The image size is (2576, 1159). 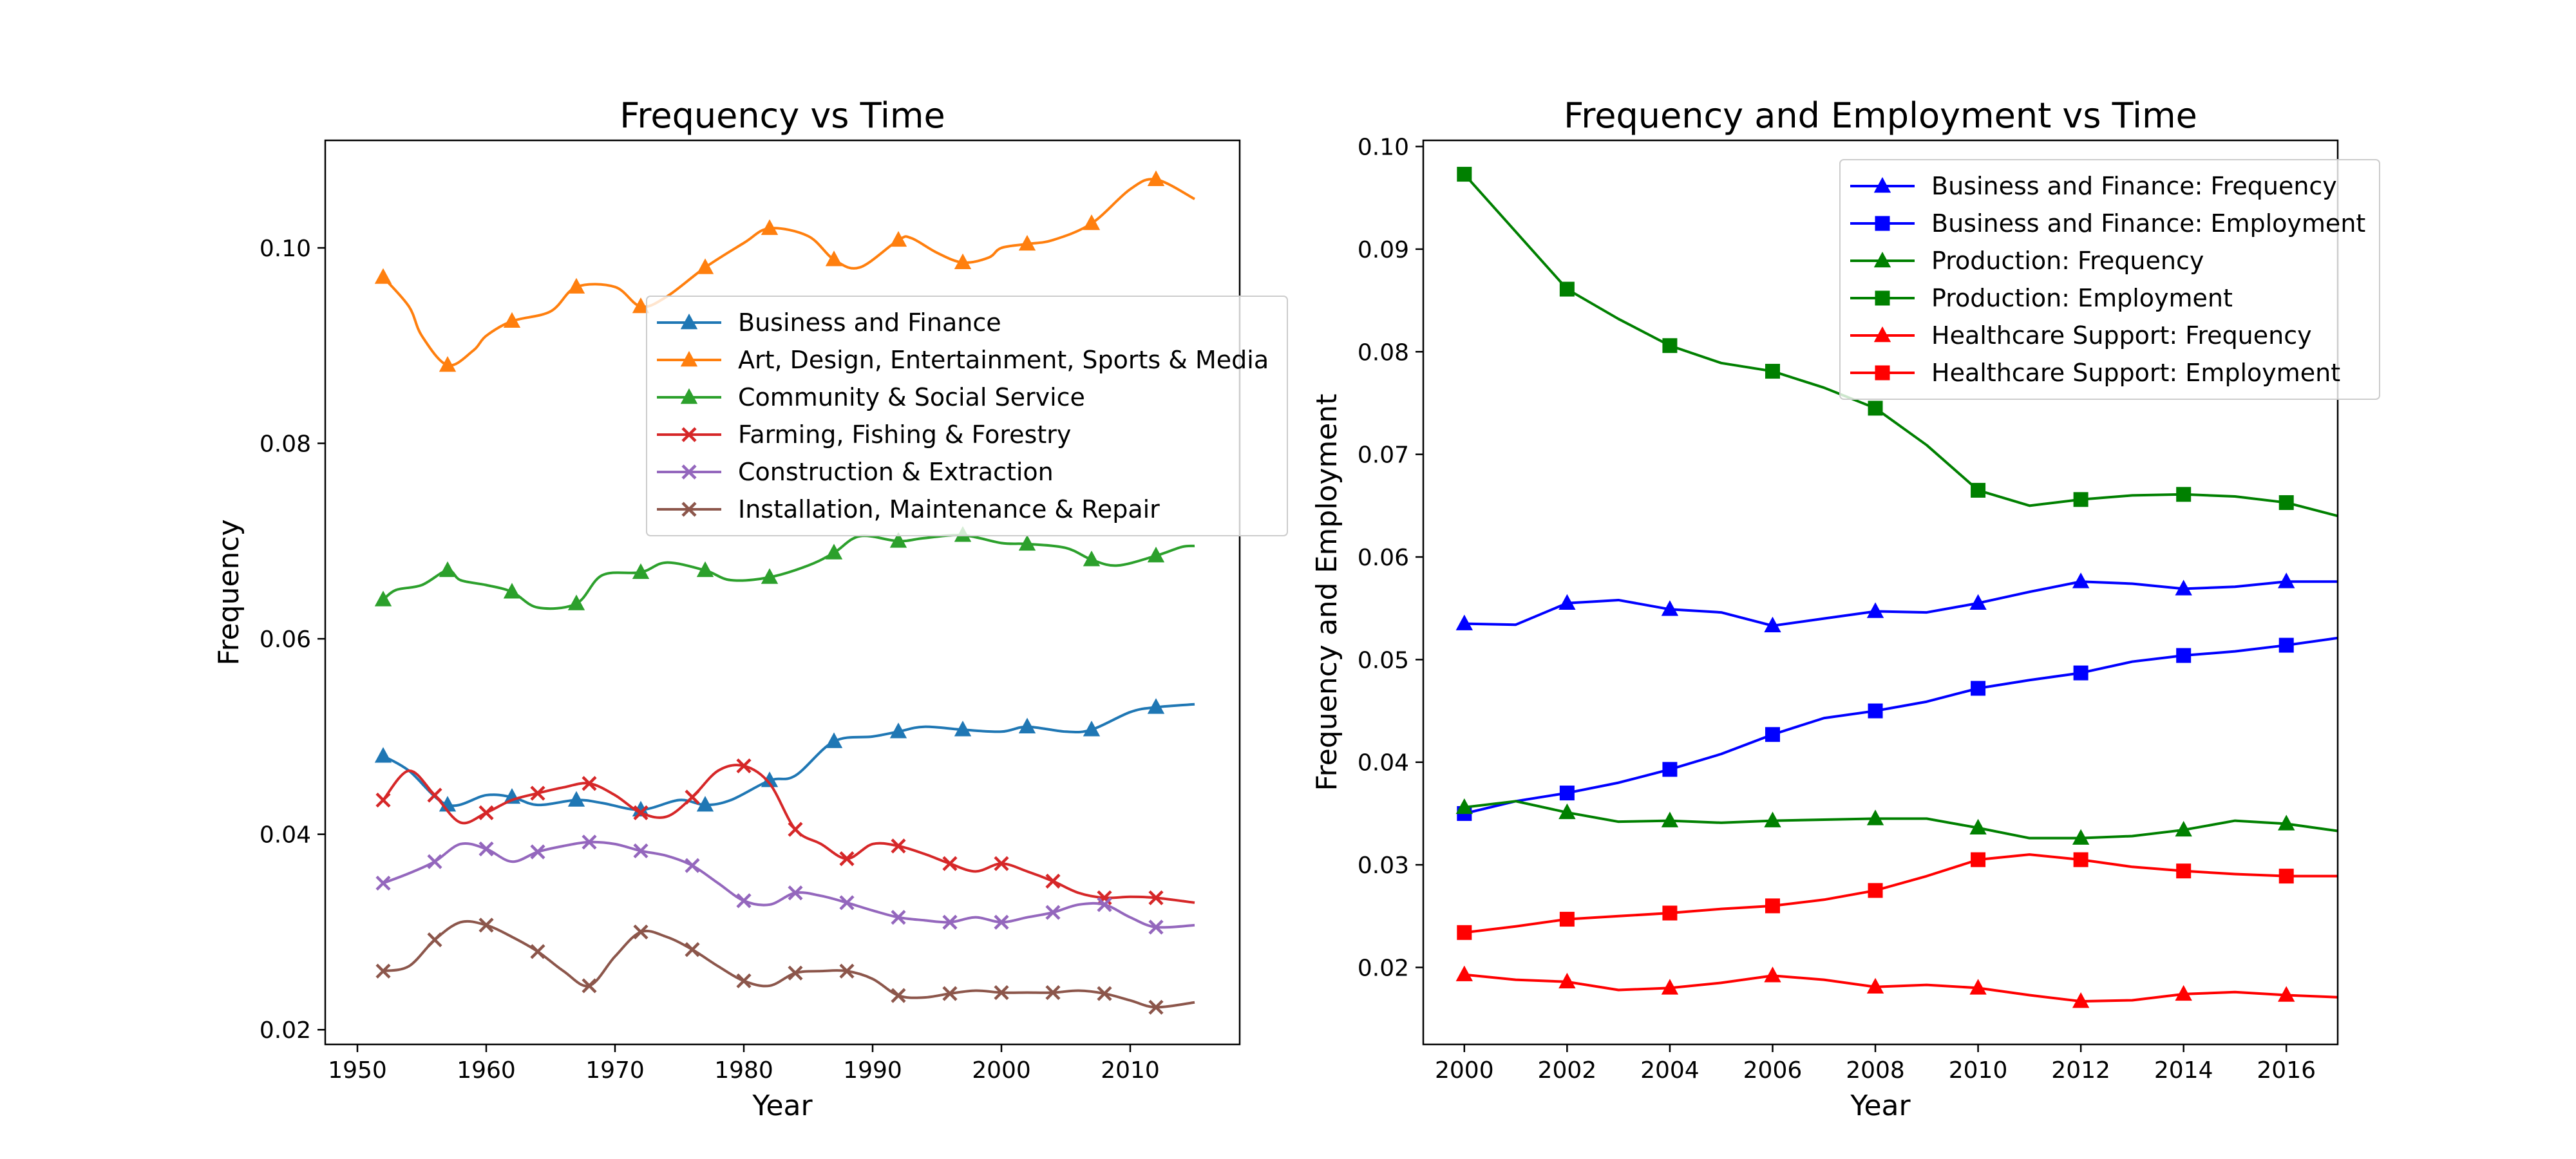 I want to click on y-tick-label: 0.04, so click(x=285, y=835).